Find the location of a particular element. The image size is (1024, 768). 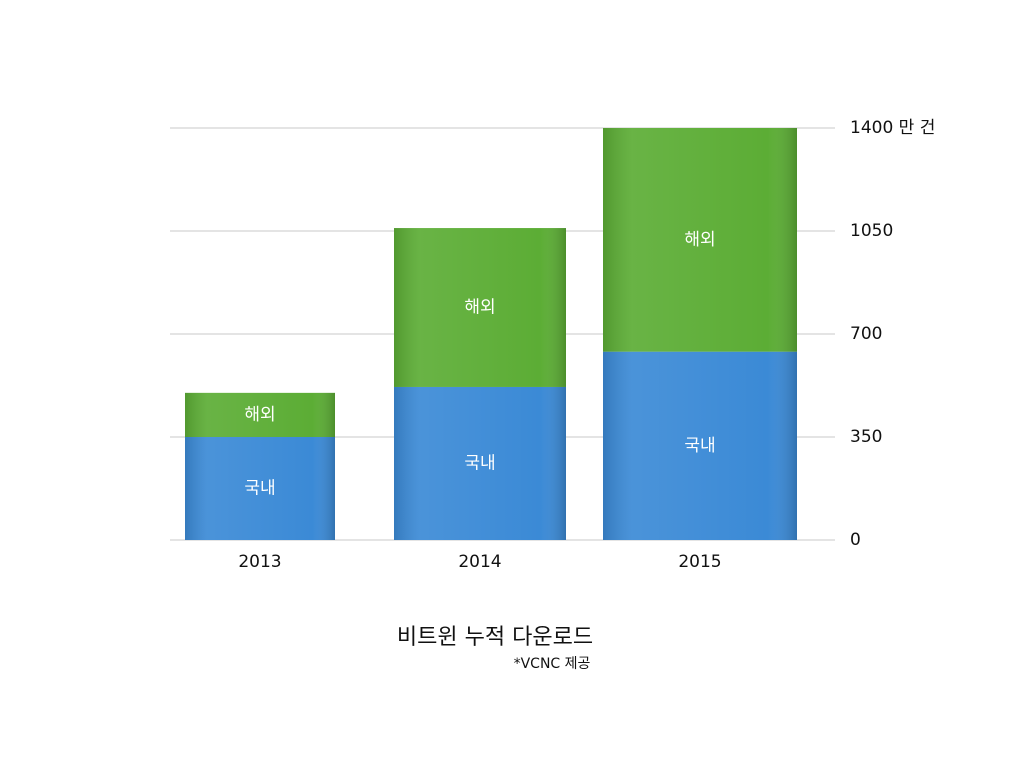

y-tick-label: 0 is located at coordinates (855, 540).